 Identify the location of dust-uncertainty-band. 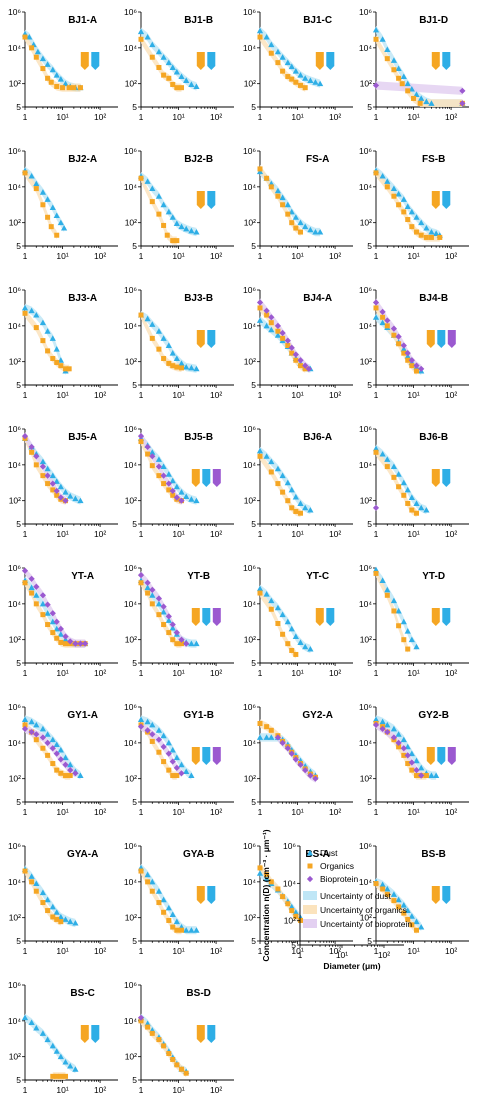
(169, 469).